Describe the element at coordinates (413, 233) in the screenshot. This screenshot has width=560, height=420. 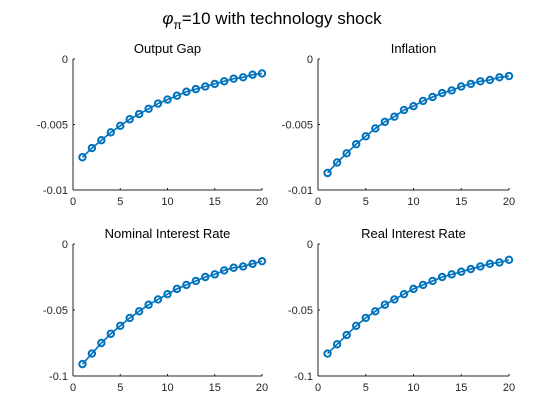
I see `subplot-title: Real Interest Rate` at that location.